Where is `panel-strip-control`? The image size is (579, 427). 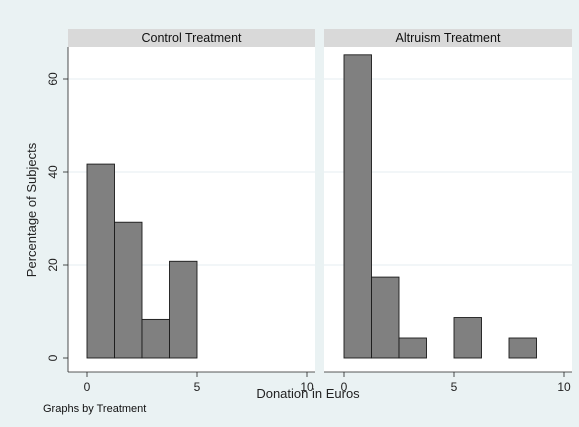
panel-strip-control is located at coordinates (191, 38).